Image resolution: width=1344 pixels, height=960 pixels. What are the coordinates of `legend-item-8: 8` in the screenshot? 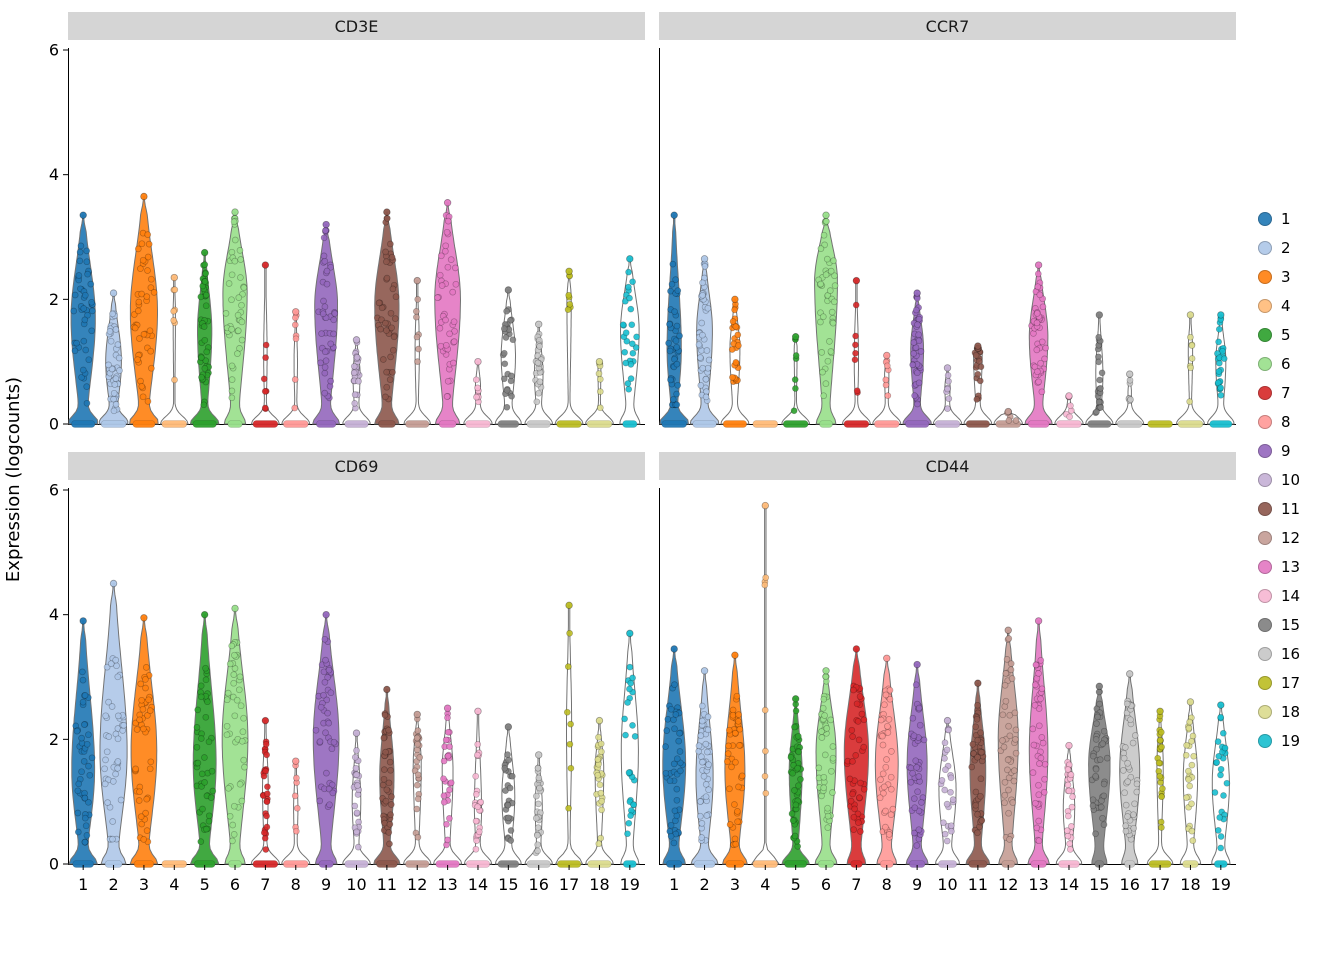 It's located at (1279, 422).